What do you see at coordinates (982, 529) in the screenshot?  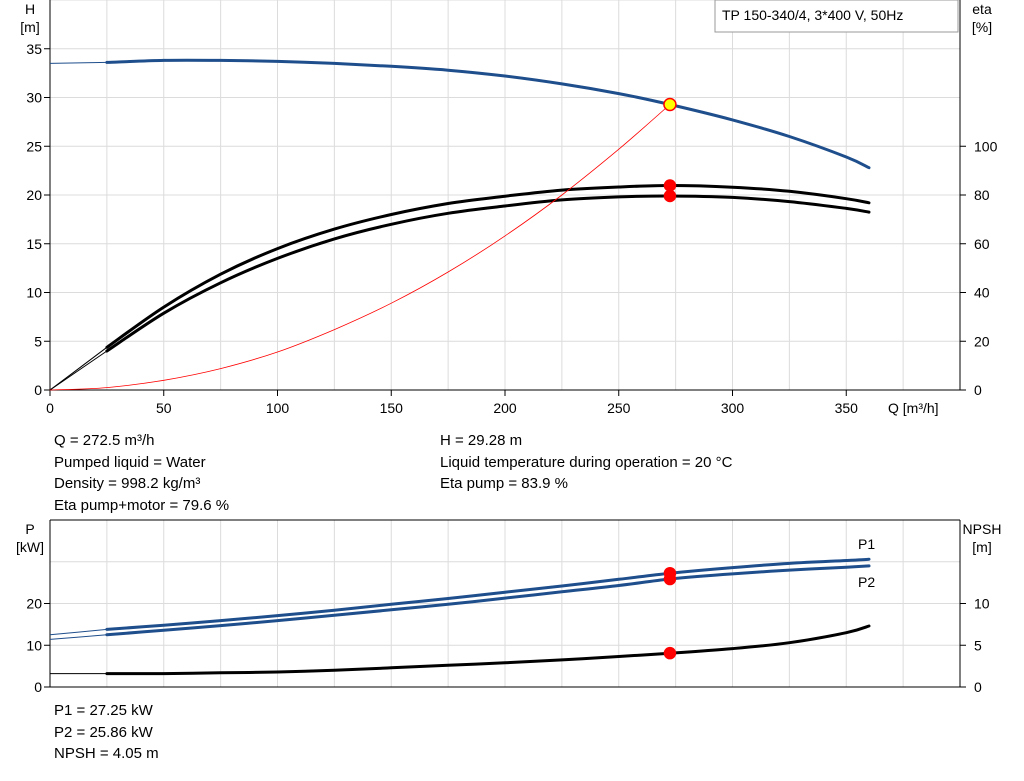 I see `y-axis-title: NPSH` at bounding box center [982, 529].